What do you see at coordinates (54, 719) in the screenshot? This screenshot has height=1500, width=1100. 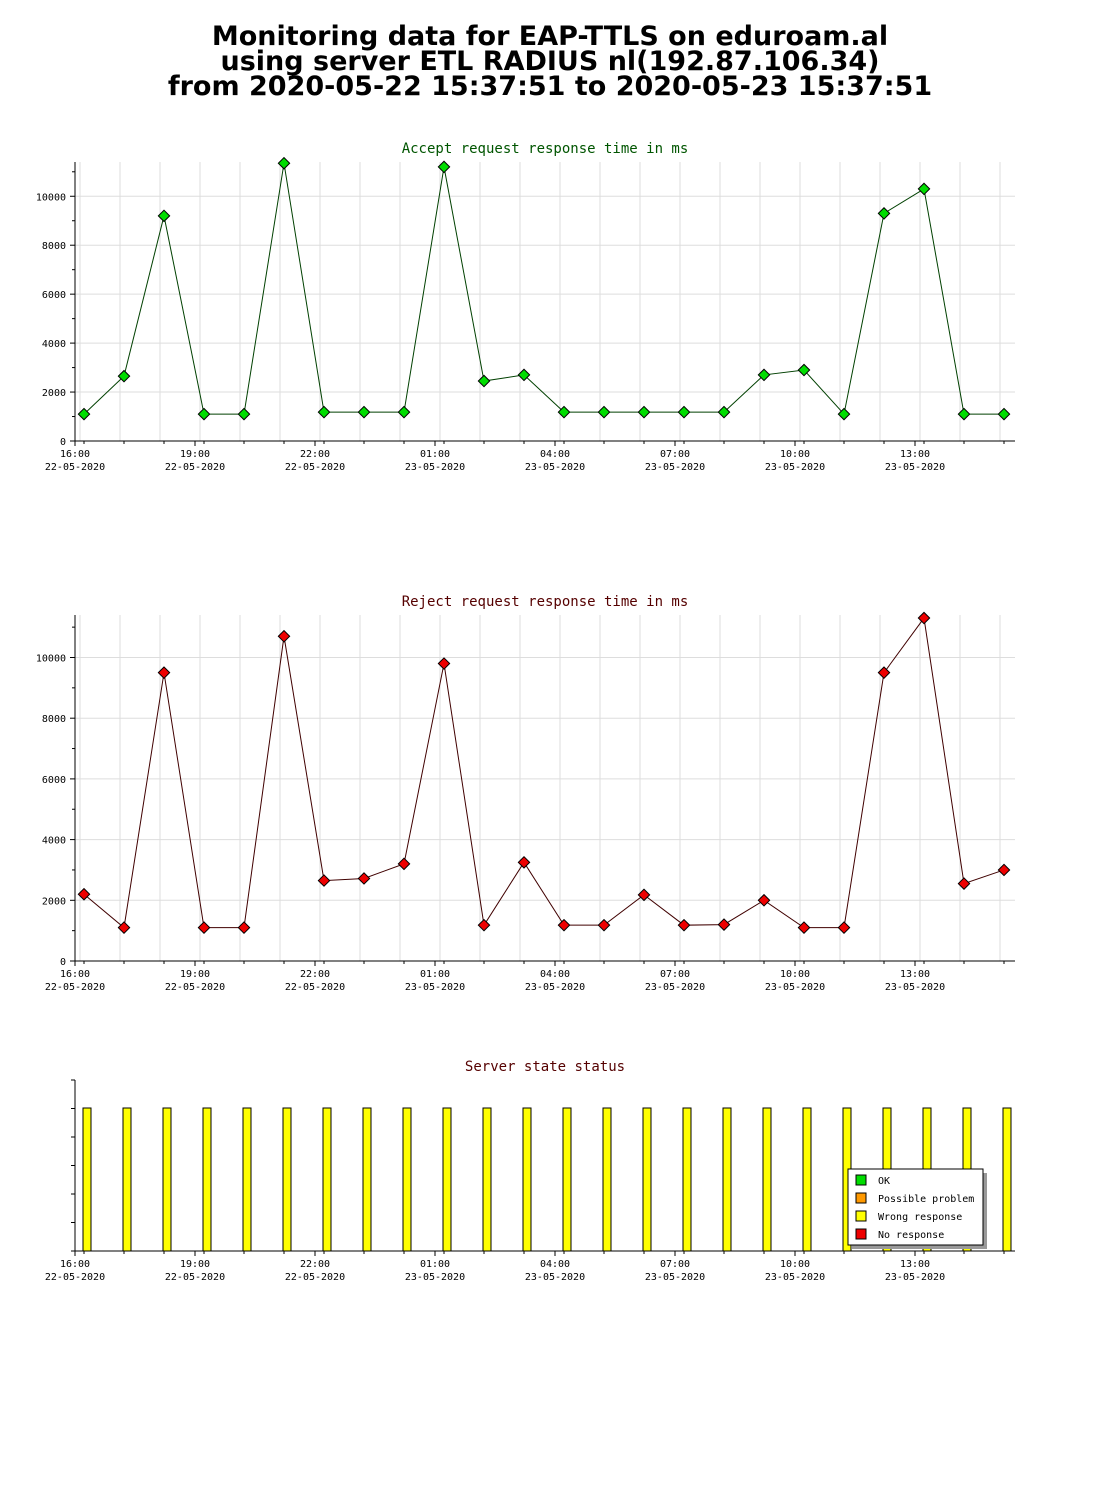 I see `y-tick-label: 8000` at bounding box center [54, 719].